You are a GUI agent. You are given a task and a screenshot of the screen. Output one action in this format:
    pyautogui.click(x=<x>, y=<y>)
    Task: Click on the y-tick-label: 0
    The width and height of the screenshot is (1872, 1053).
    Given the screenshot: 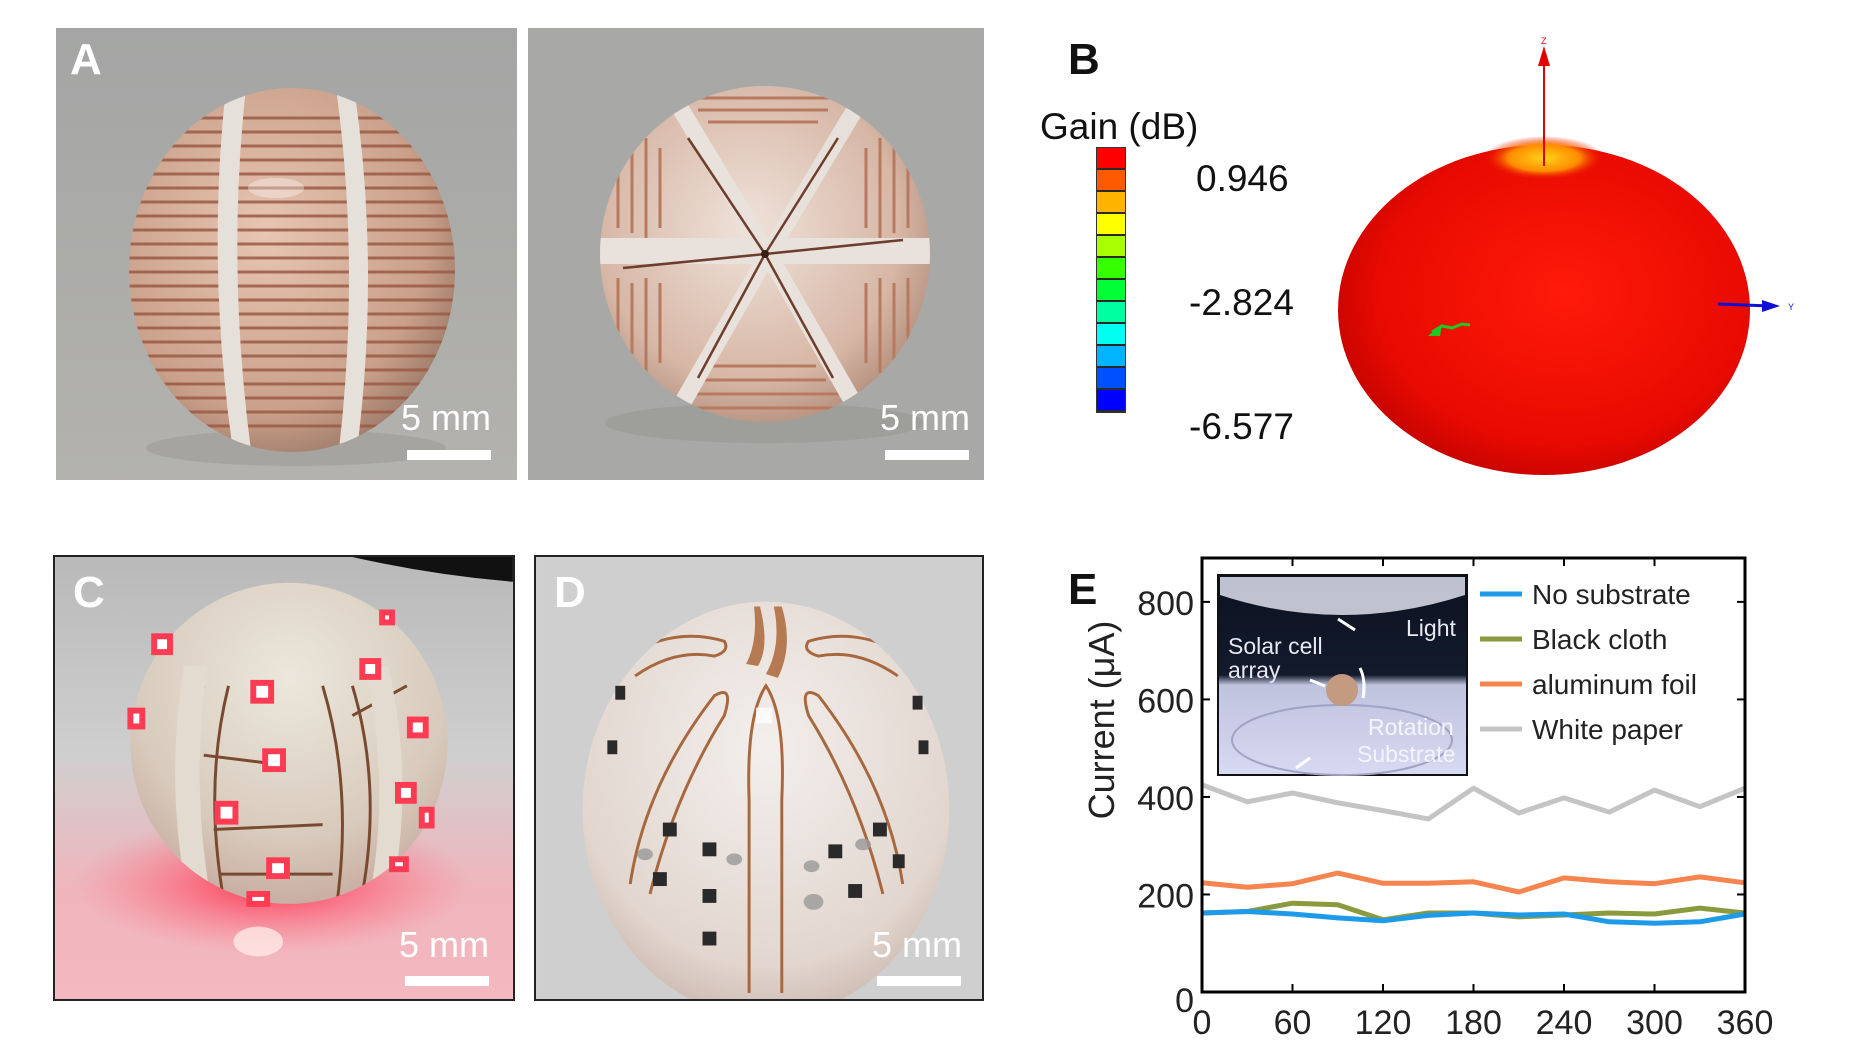 What is the action you would take?
    pyautogui.click(x=1184, y=1001)
    